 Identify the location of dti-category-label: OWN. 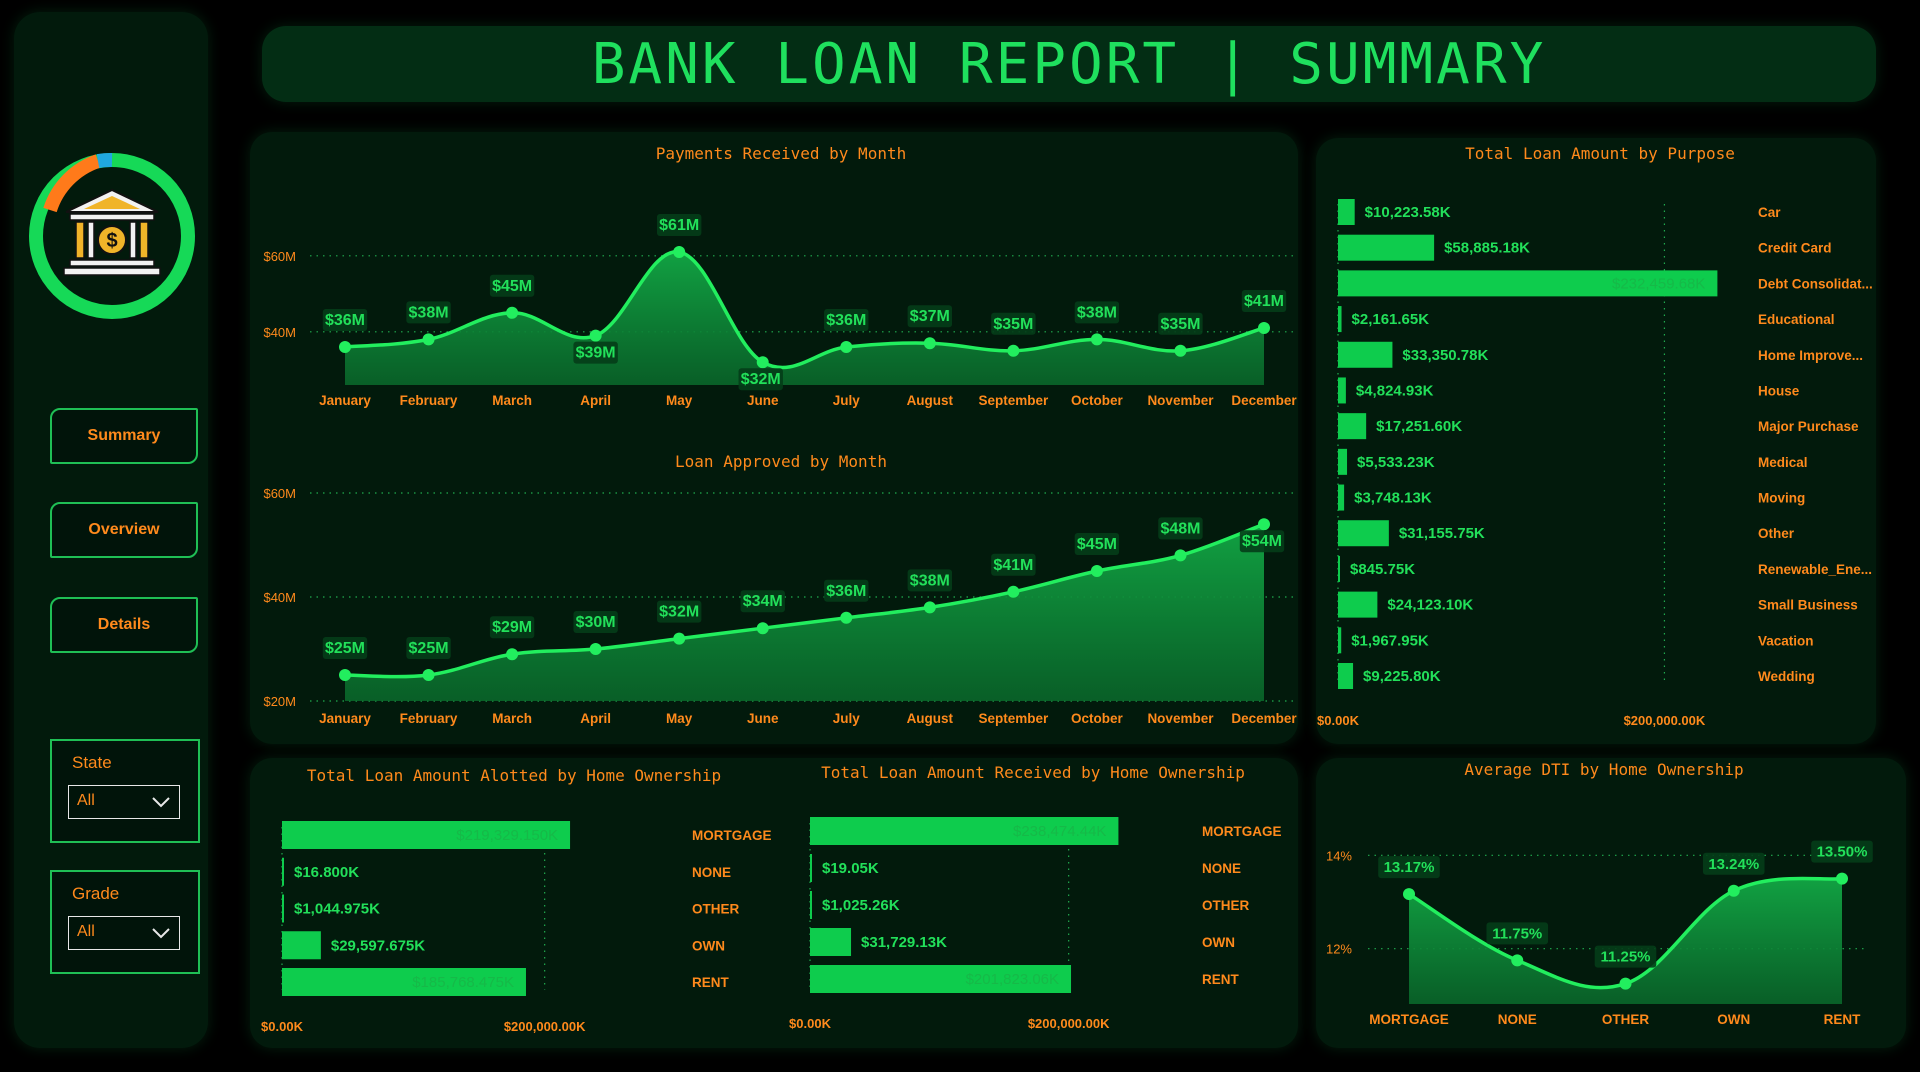
(1733, 1019).